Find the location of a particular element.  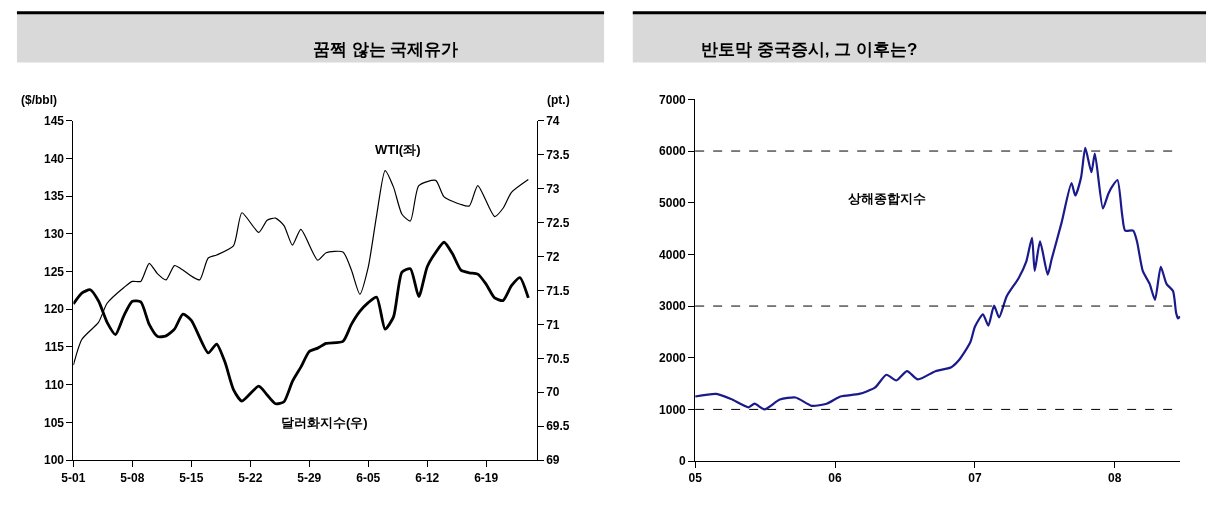

y-tick-label: 2000 is located at coordinates (673, 357).